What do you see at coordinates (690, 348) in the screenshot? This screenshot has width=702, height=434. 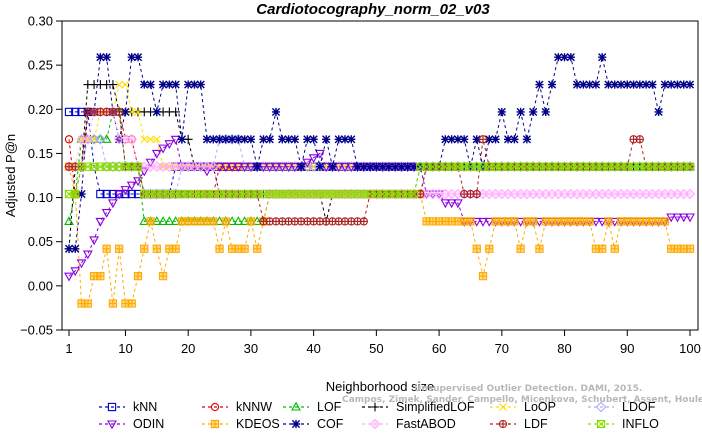 I see `x-tick-label: 100` at bounding box center [690, 348].